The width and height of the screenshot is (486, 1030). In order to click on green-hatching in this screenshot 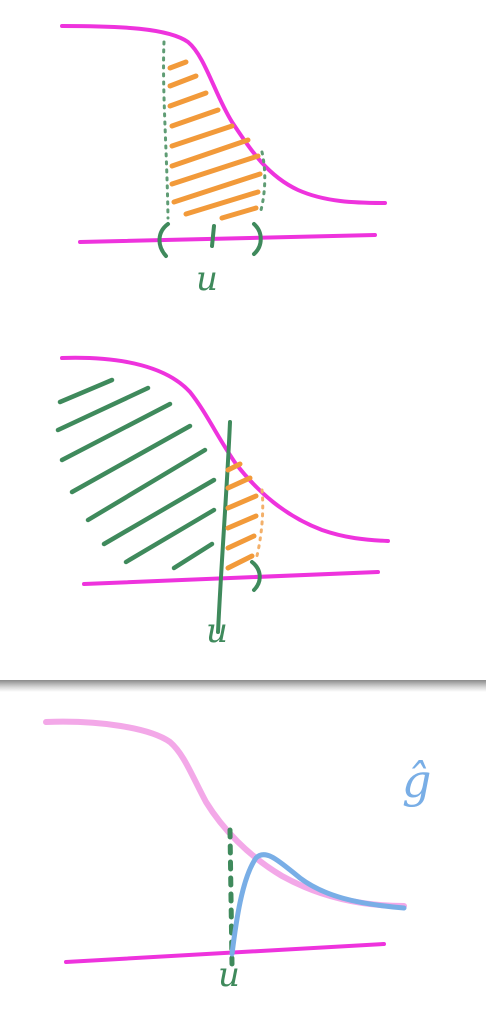, I will do `click(136, 474)`.